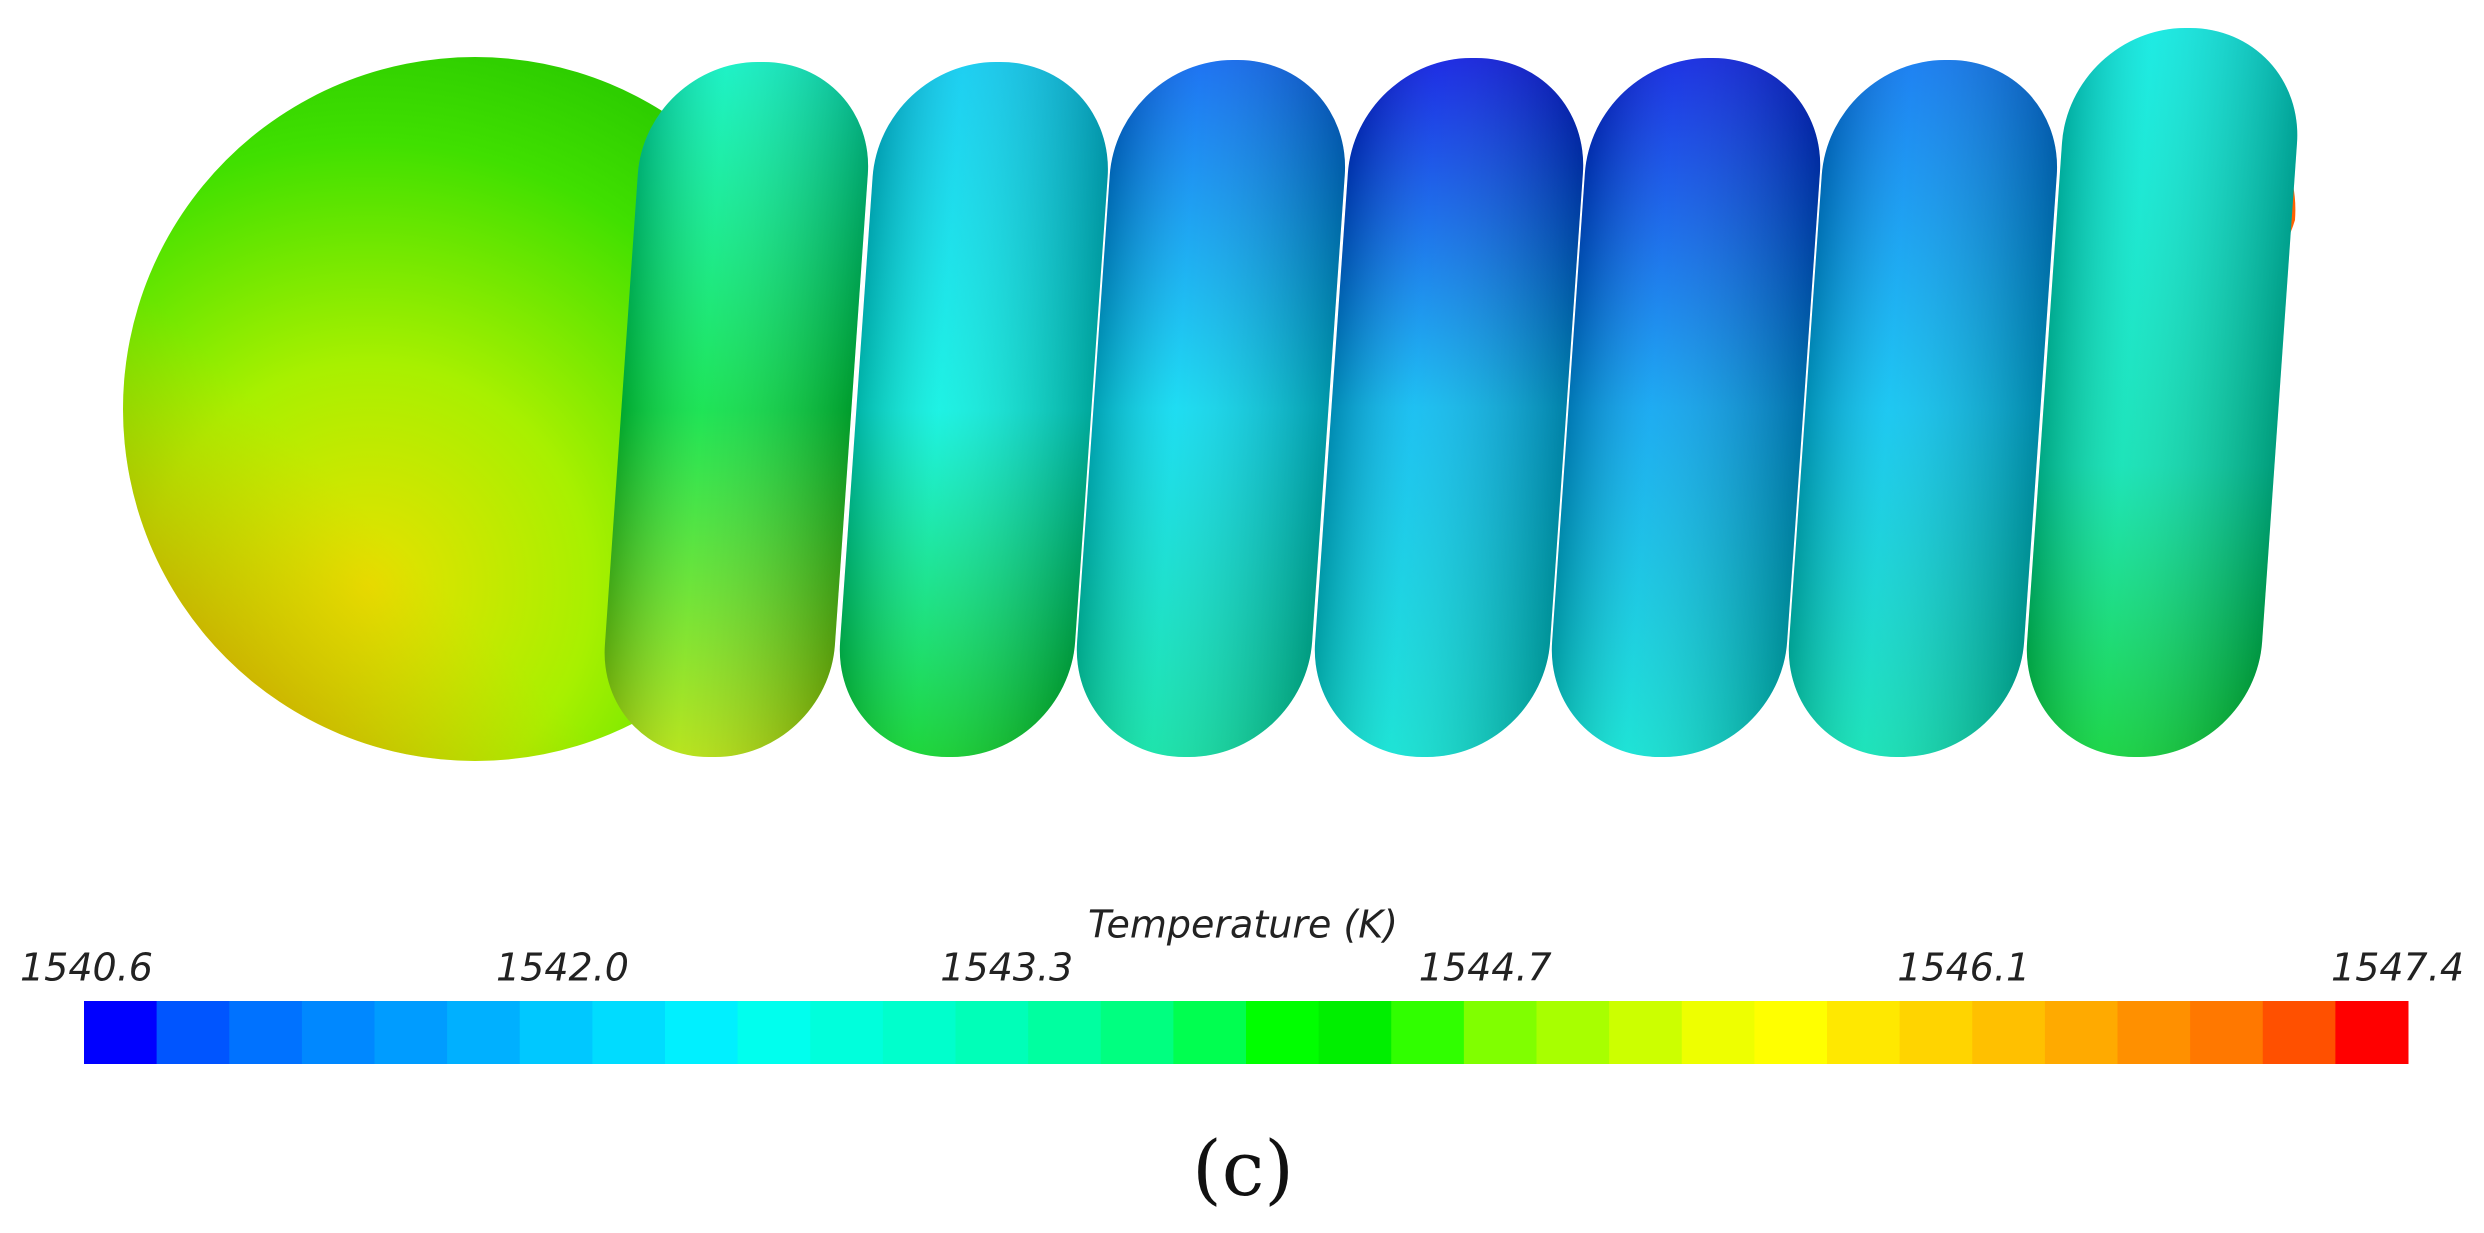 The height and width of the screenshot is (1233, 2484). I want to click on colorbar-tick-label: 1544.7, so click(1485, 968).